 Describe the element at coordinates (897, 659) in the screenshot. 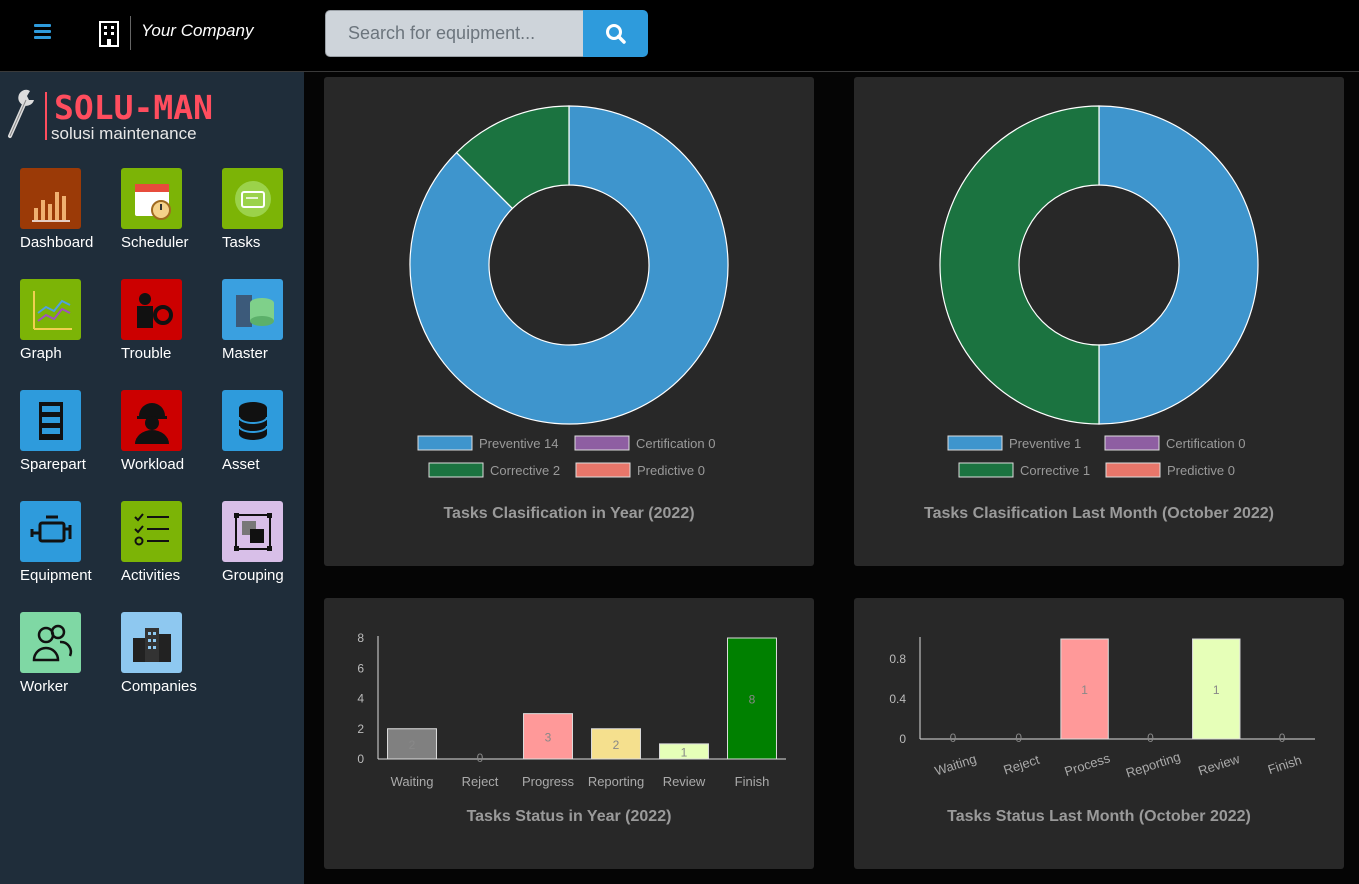

I see `y-tick-label: 0.8` at that location.